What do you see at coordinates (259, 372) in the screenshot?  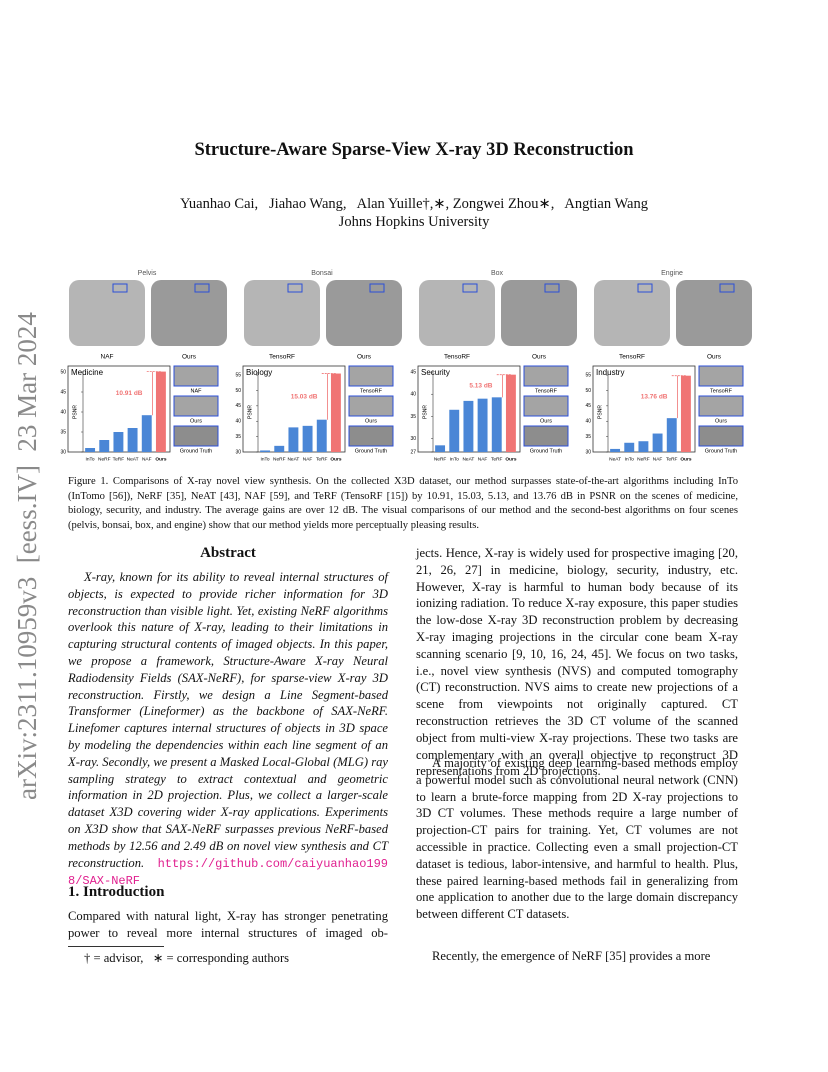 I see `chart-title: Biology` at bounding box center [259, 372].